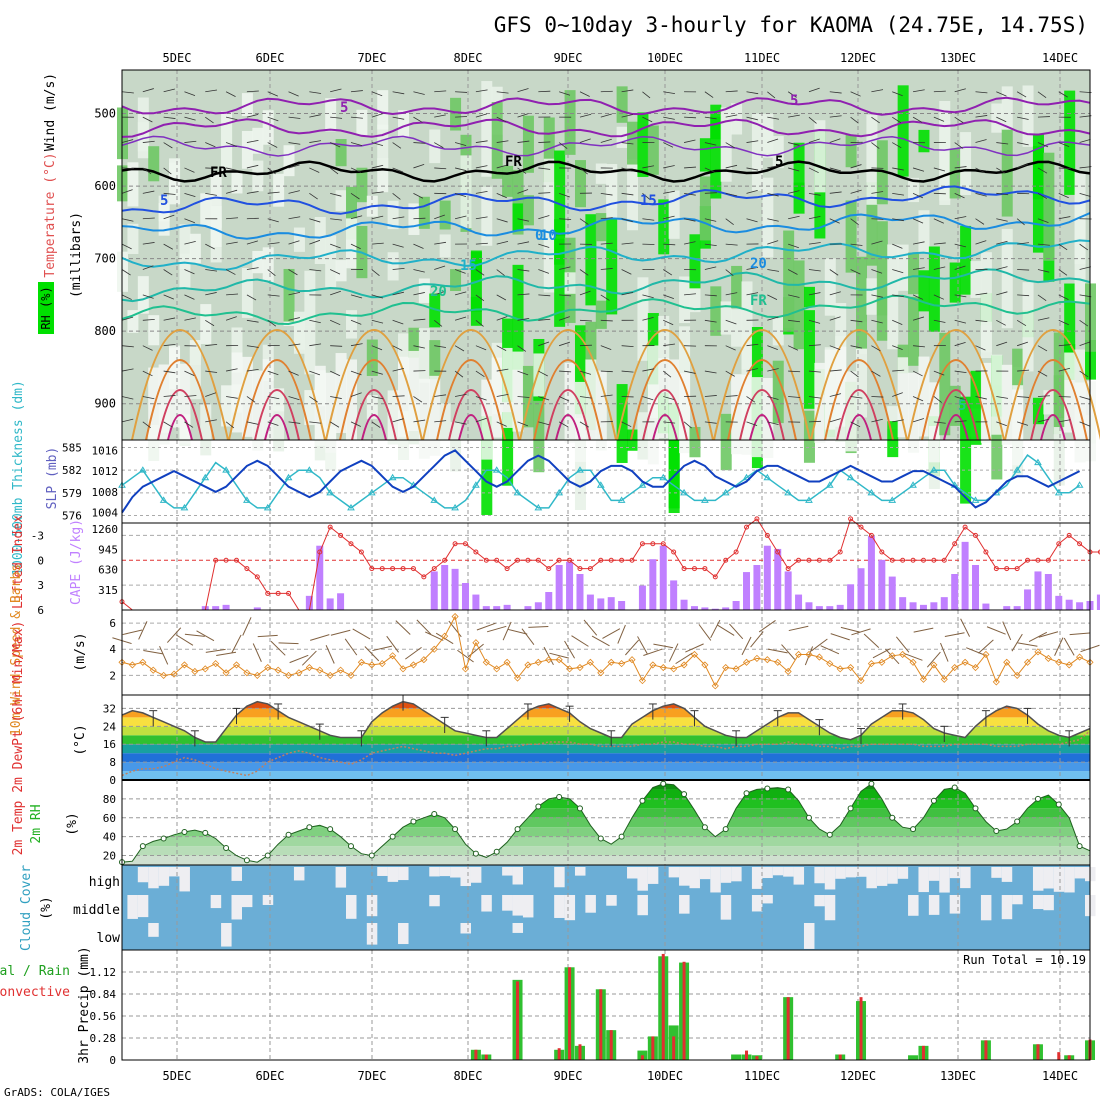 The image size is (1100, 1100). I want to click on temp-axis-label: 2m Temp 2m DewPt (6hr Min/Max), so click(18, 738).